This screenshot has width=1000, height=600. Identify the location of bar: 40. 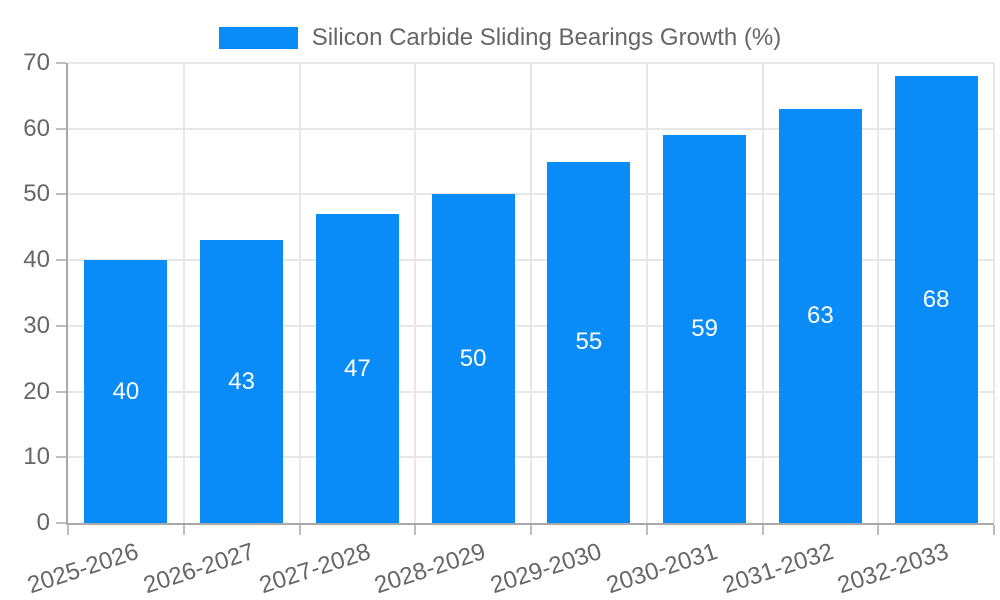
(126, 391).